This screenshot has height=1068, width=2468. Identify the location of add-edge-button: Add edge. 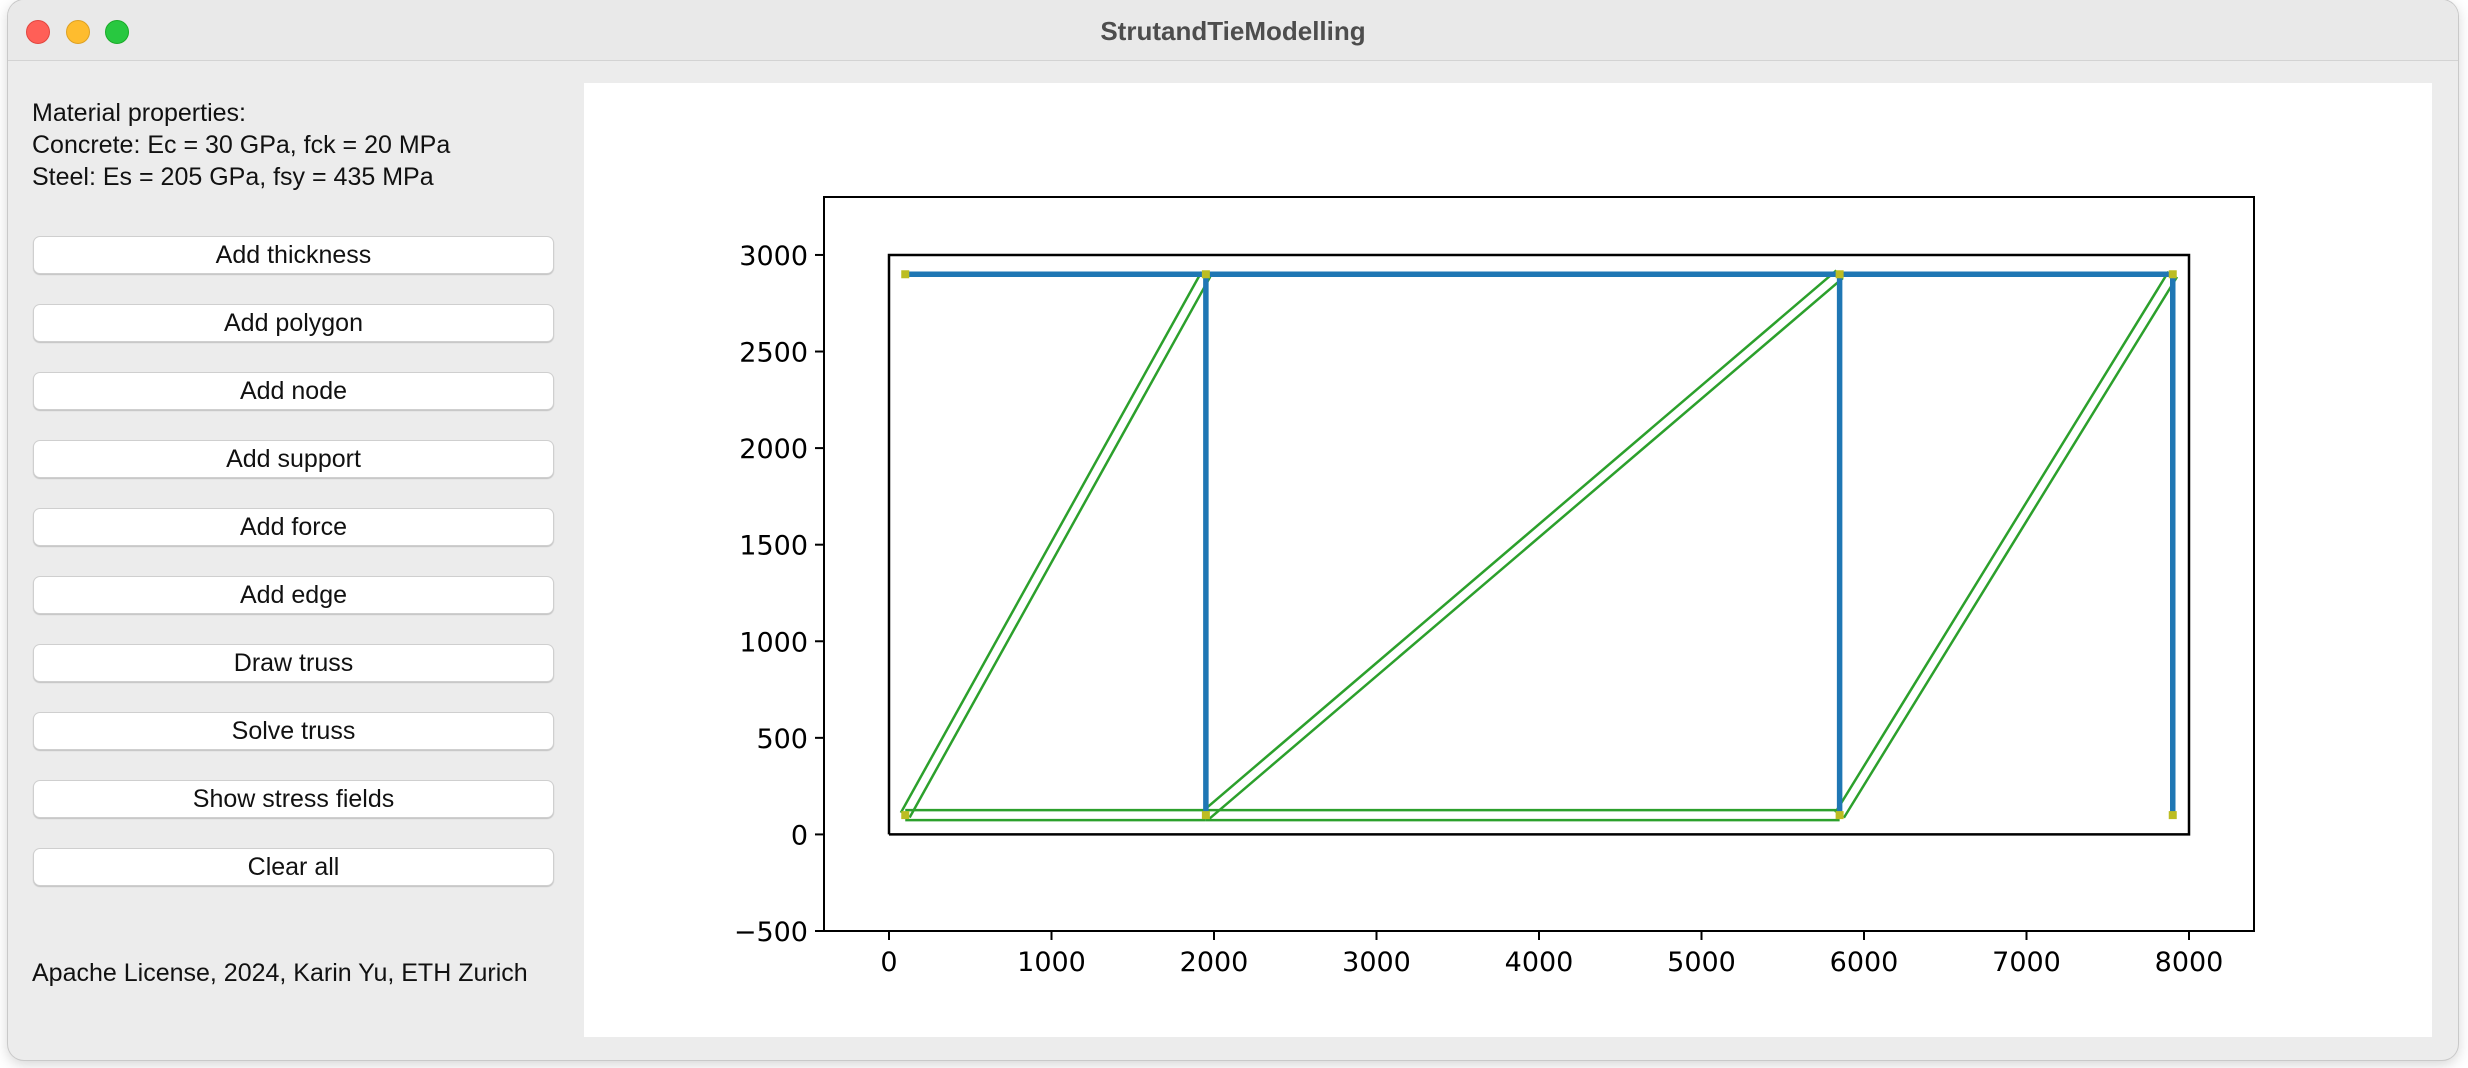
(293, 595).